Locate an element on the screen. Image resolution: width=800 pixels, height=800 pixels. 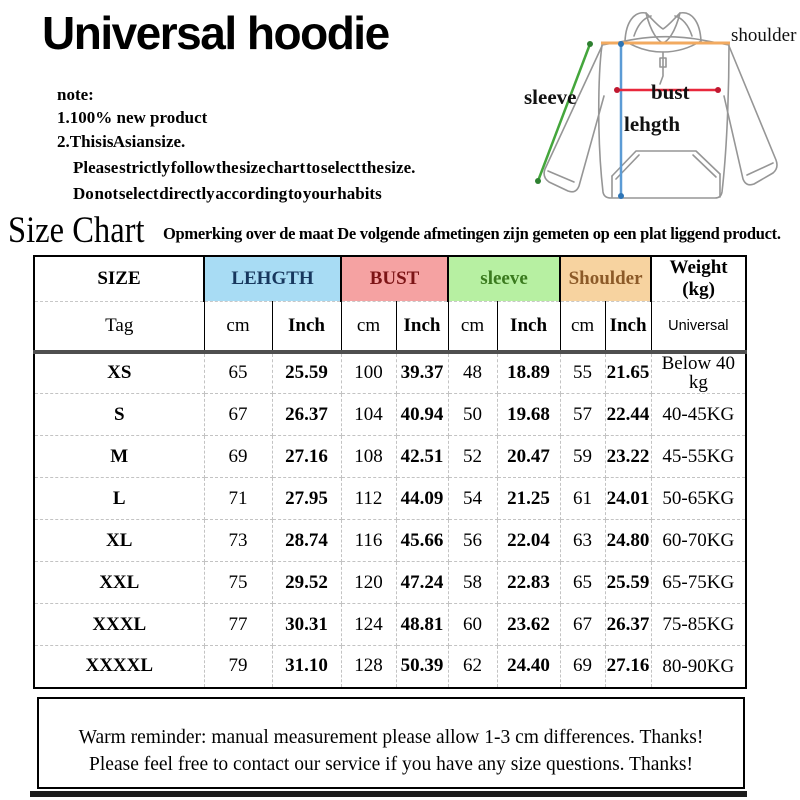
universal-header-cell: Universal is located at coordinates (698, 326).